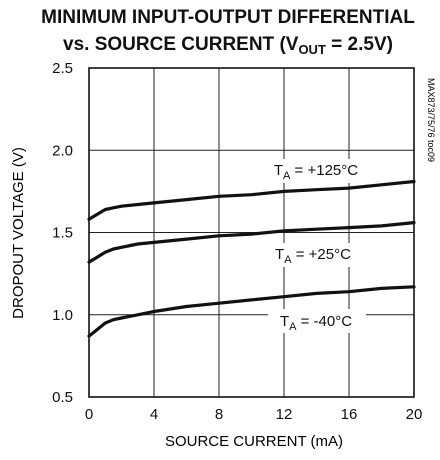 This screenshot has height=460, width=440. I want to click on x-tick-label: 0, so click(89, 414).